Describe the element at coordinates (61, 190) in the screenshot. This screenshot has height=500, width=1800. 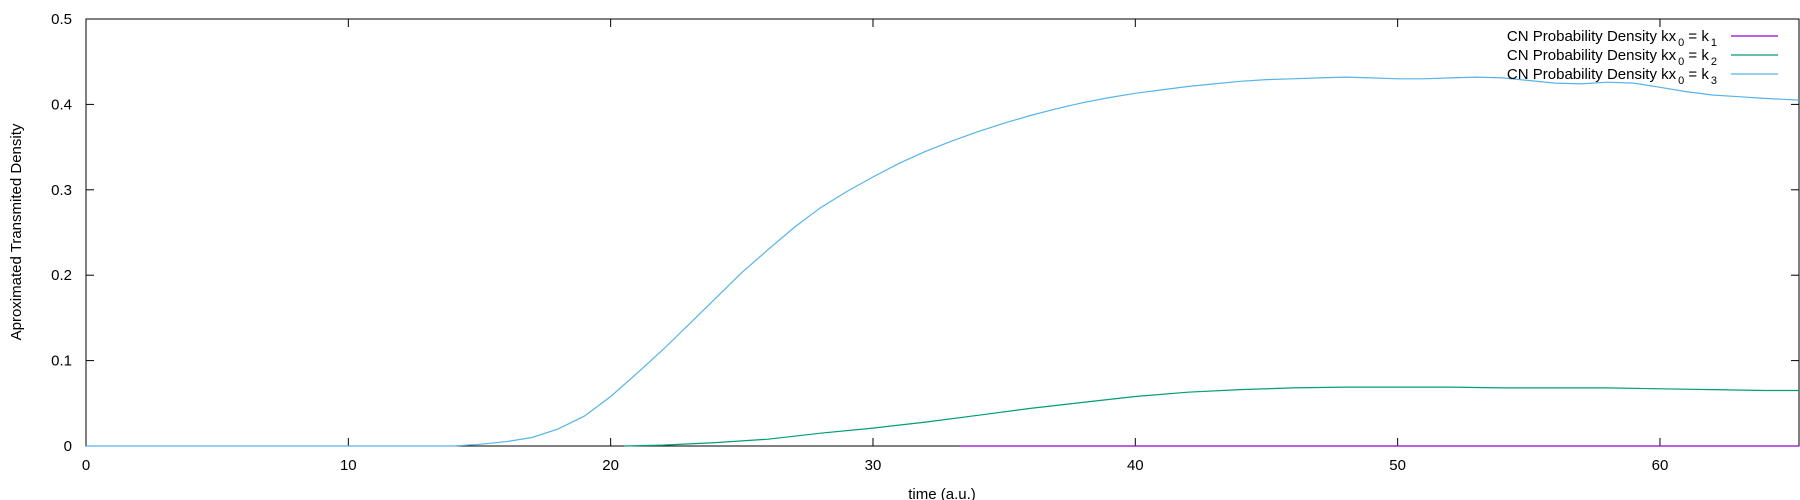
I see `y-tick-label: 0.3` at that location.